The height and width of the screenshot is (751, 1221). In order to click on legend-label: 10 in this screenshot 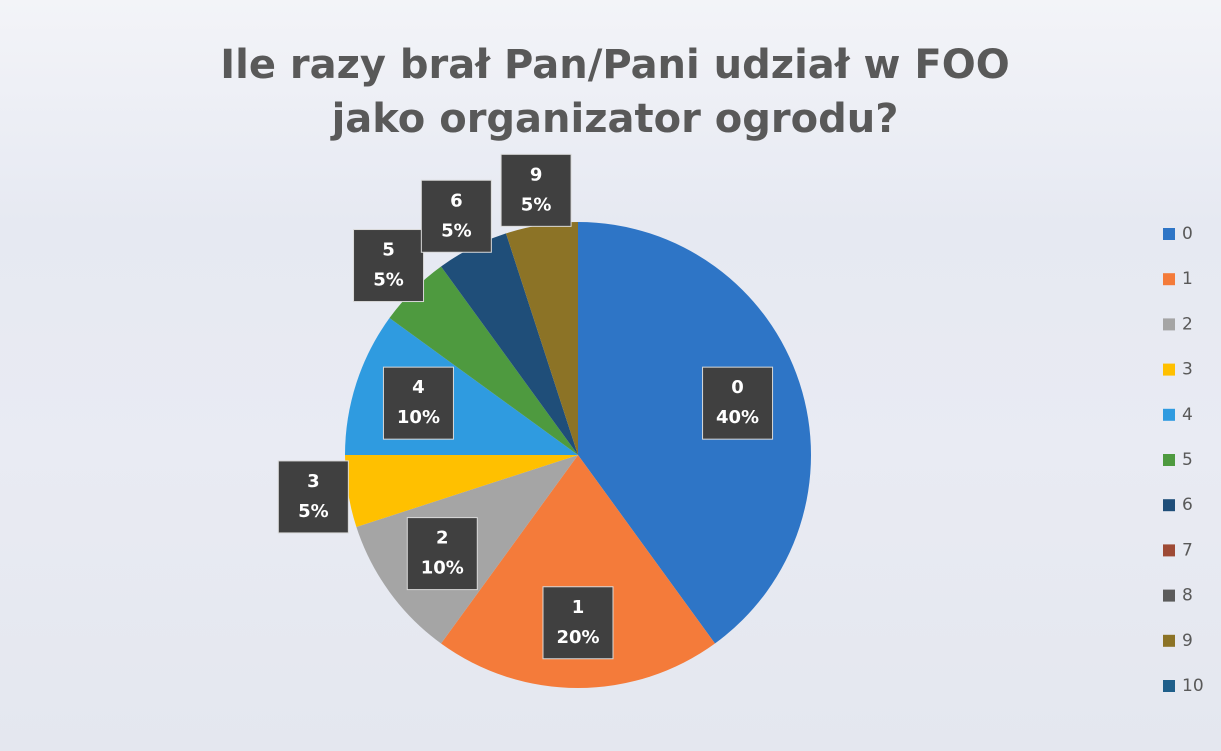, I will do `click(1193, 686)`.